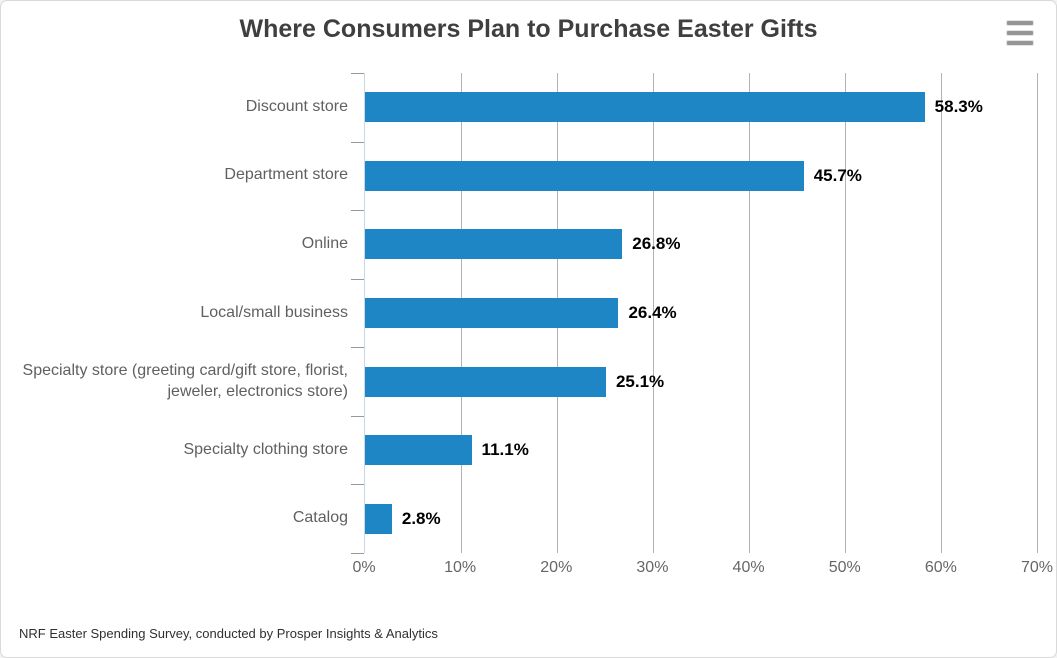 This screenshot has width=1057, height=658. I want to click on x-axis-label: 20%, so click(556, 567).